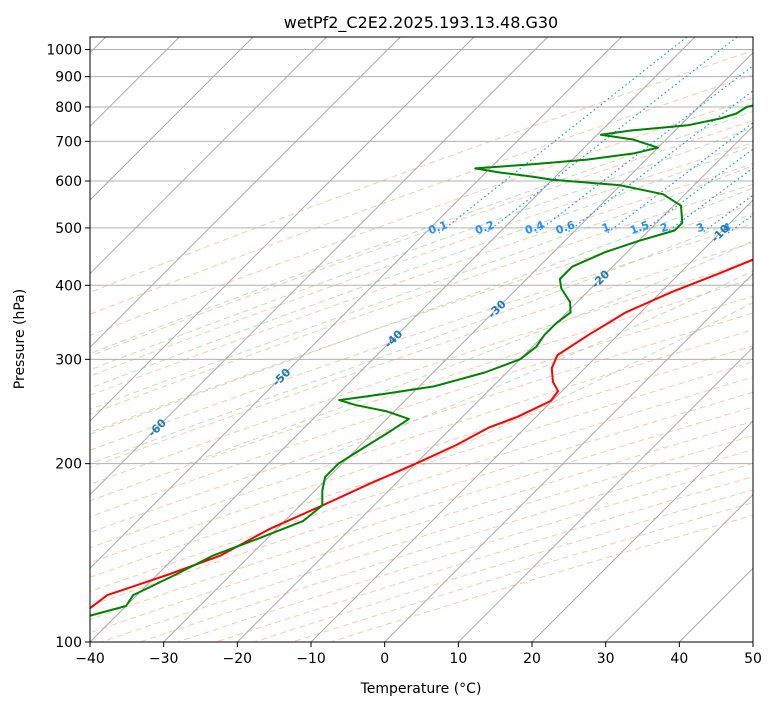  I want to click on mixing-ratio-lines: 0.10.20.40.611.52346810131620253036, so click(601, 137).